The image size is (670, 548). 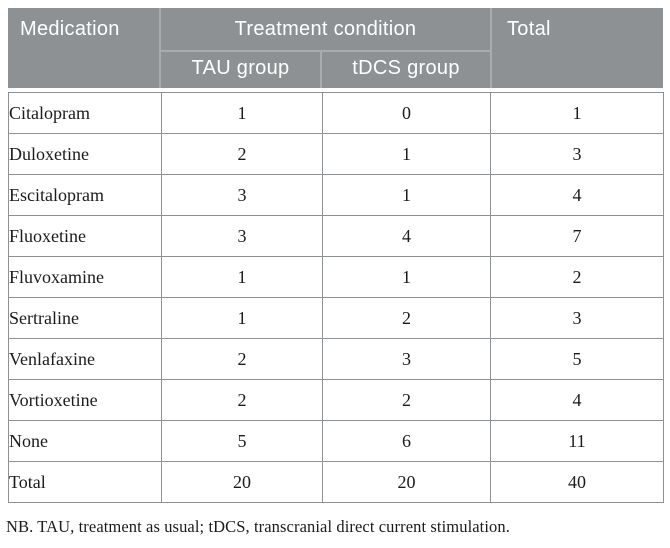 What do you see at coordinates (577, 113) in the screenshot?
I see `row-total-cell: 1` at bounding box center [577, 113].